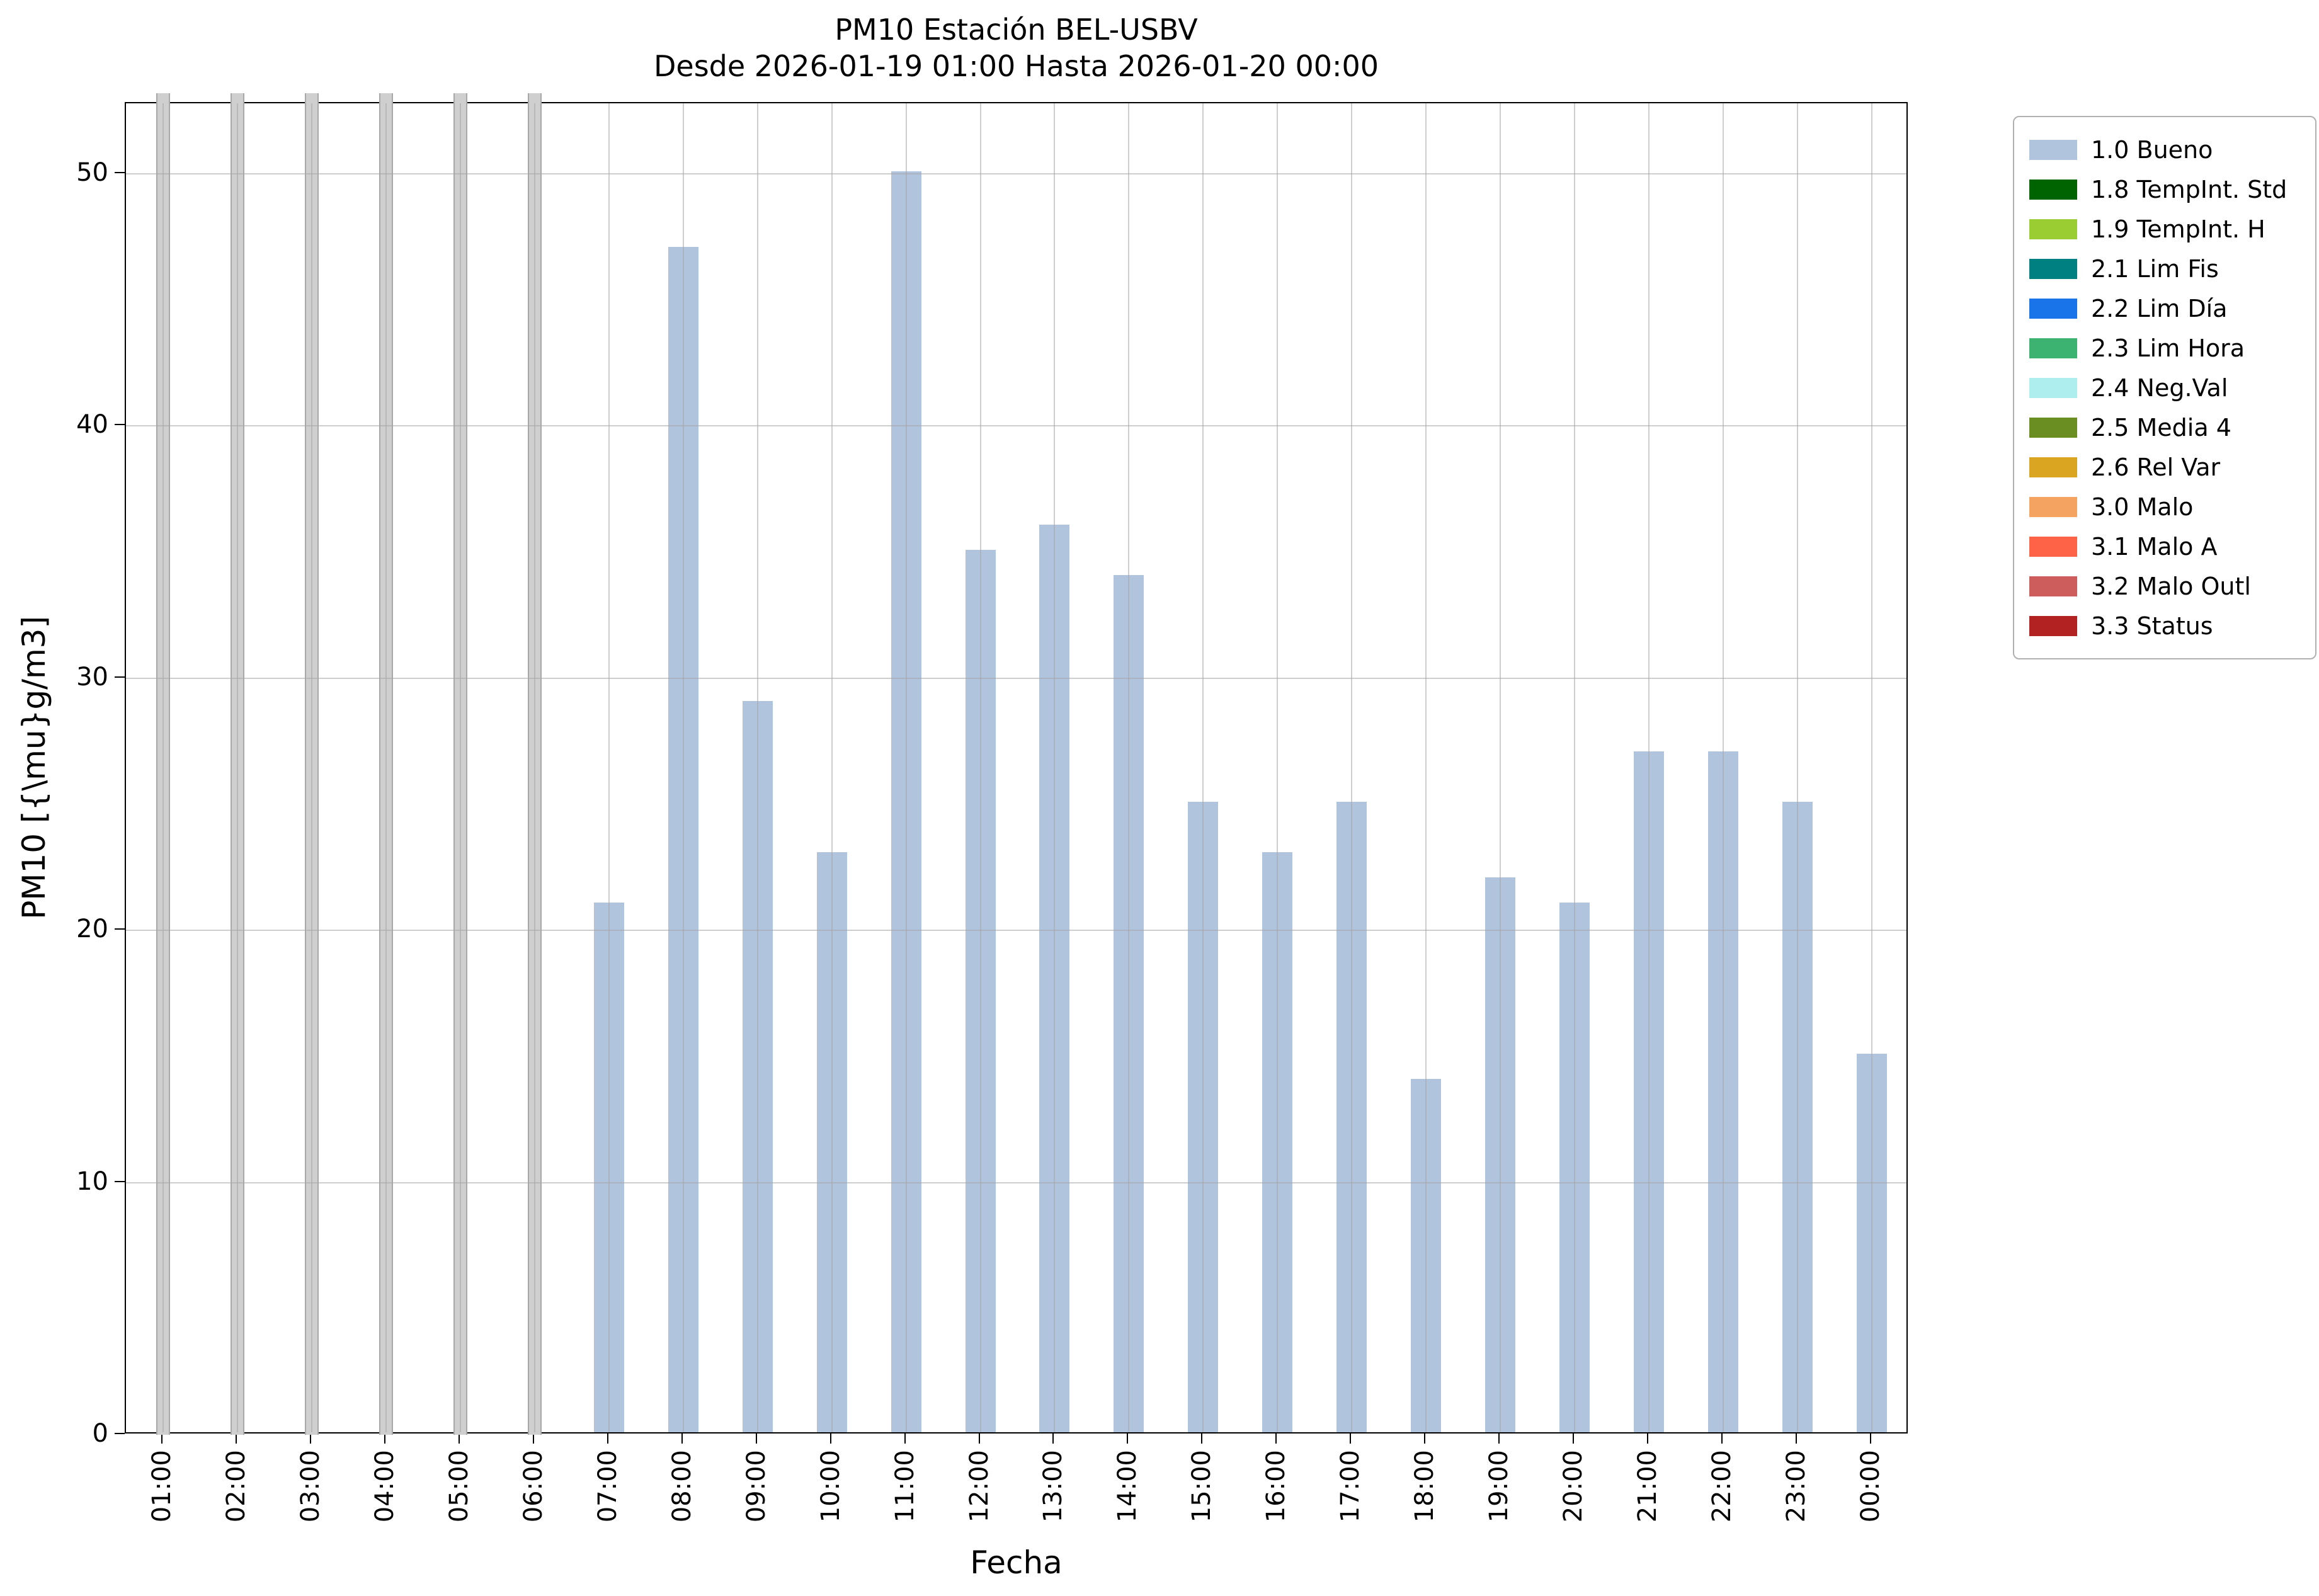  What do you see at coordinates (384, 1486) in the screenshot?
I see `x-tick-label: 04:00` at bounding box center [384, 1486].